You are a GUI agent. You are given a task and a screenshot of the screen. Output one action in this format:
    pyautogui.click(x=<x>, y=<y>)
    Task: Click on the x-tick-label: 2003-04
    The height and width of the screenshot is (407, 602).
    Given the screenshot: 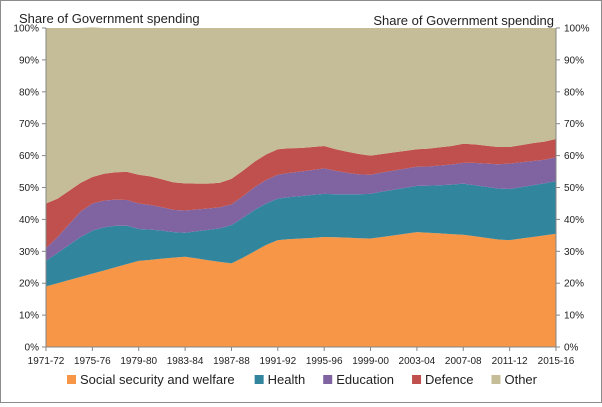 What is the action you would take?
    pyautogui.click(x=417, y=361)
    